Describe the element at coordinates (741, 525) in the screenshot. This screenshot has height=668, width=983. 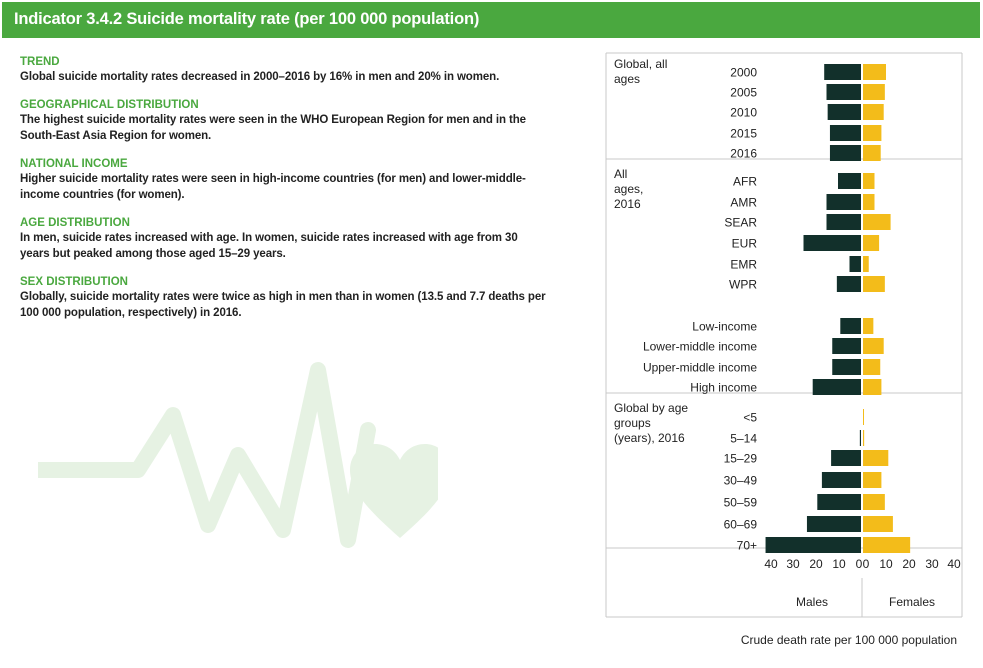
I see `category-label: 60–69` at that location.